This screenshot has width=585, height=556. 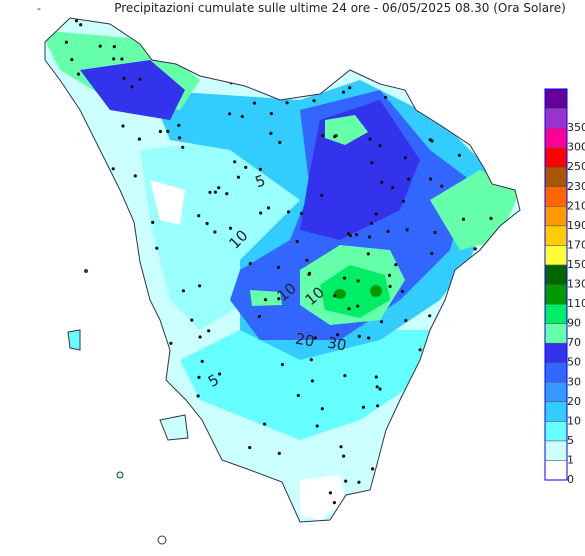 I want to click on contour-label: 30, so click(x=337, y=344).